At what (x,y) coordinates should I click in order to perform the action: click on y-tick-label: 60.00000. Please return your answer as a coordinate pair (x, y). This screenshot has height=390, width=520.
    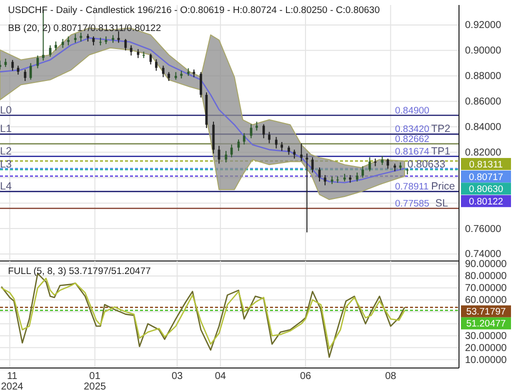
    Looking at the image, I should click on (486, 300).